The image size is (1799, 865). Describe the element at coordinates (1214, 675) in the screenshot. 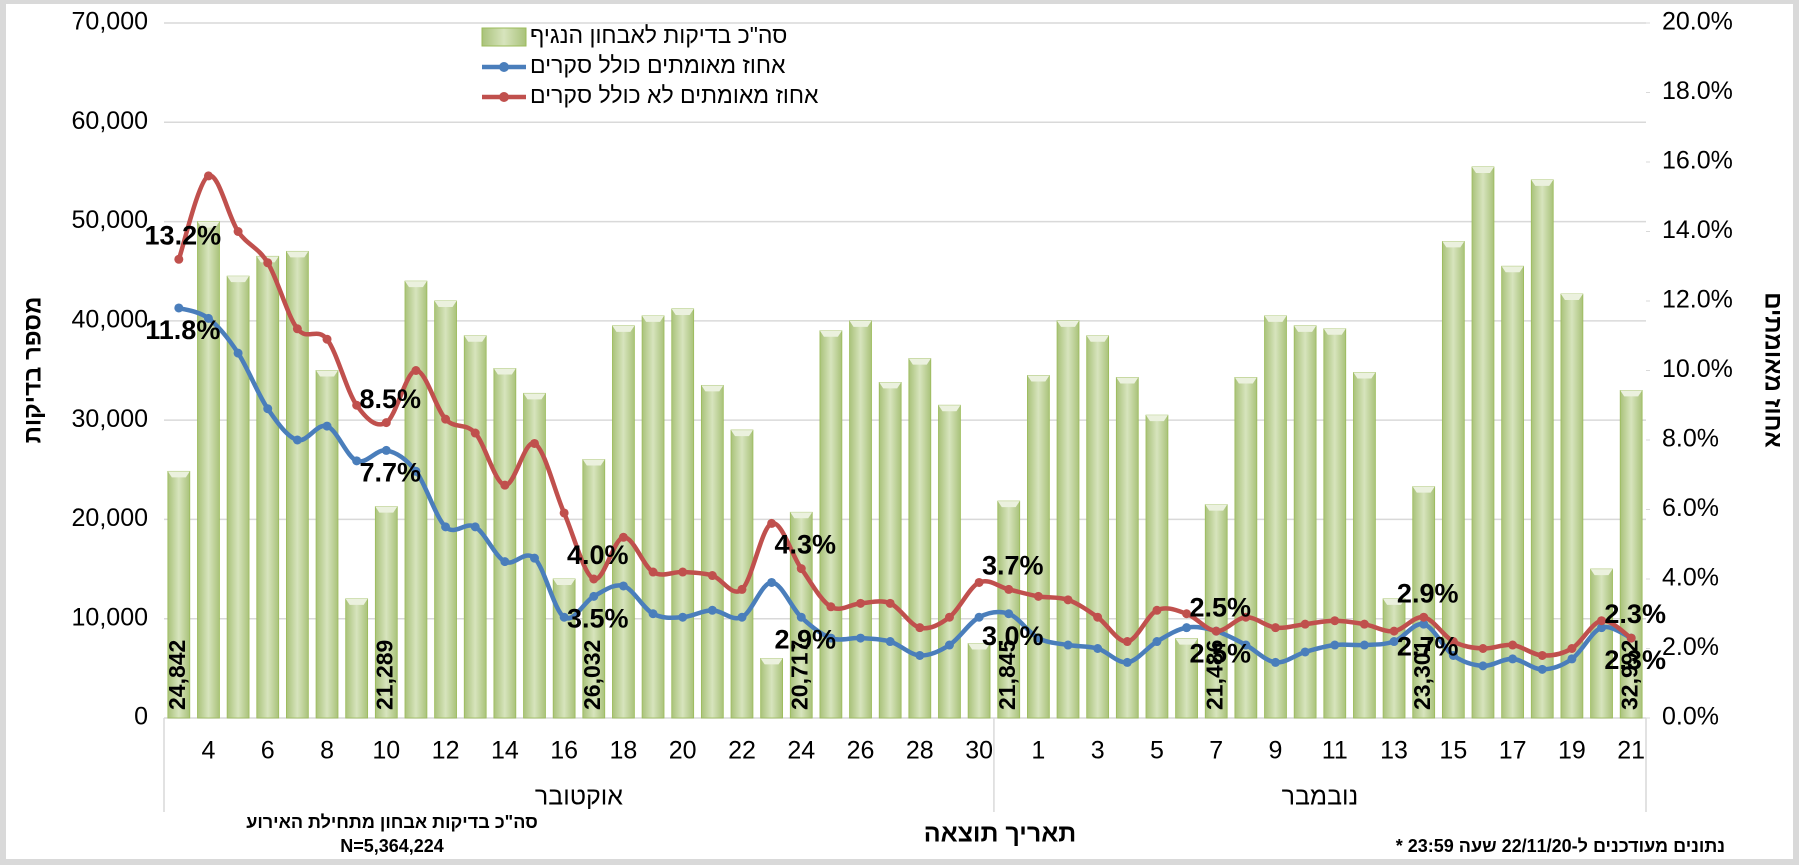

I see `bar-value-label: 21,486` at that location.